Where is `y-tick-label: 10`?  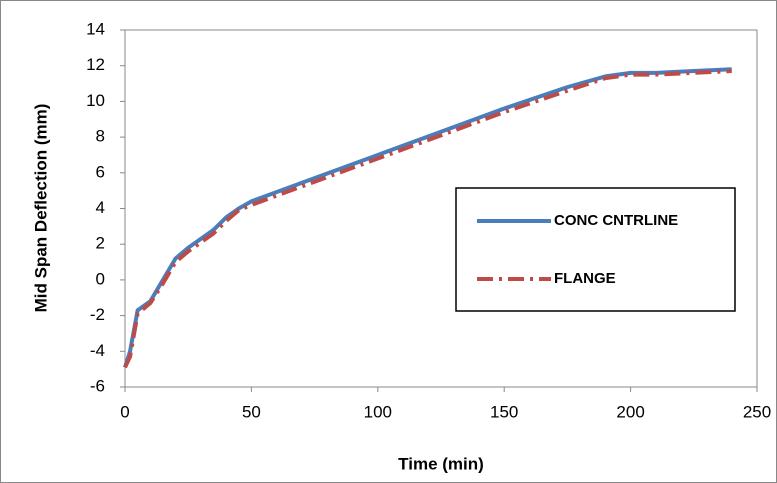 y-tick-label: 10 is located at coordinates (95, 100).